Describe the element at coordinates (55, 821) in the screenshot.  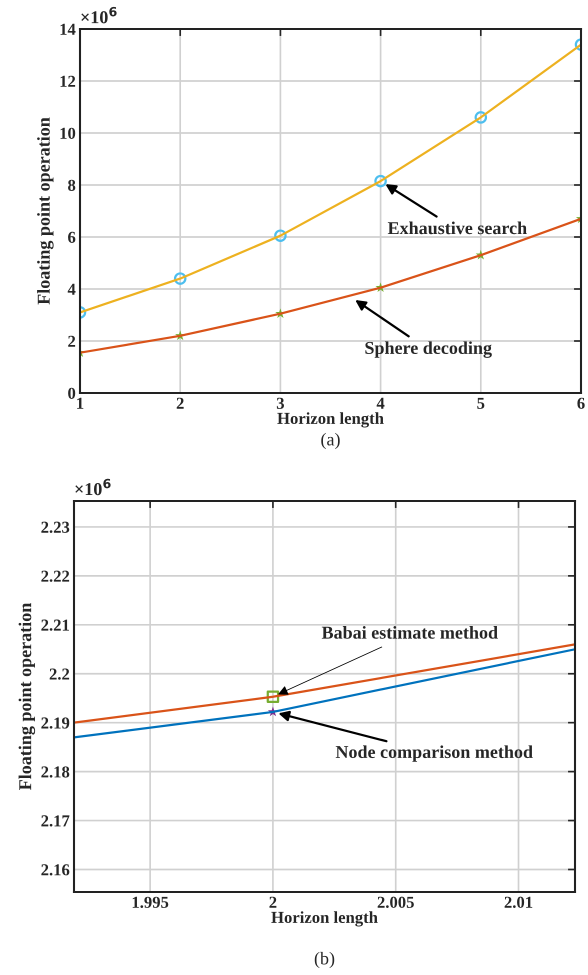
I see `y-tick-label: 2.17` at that location.